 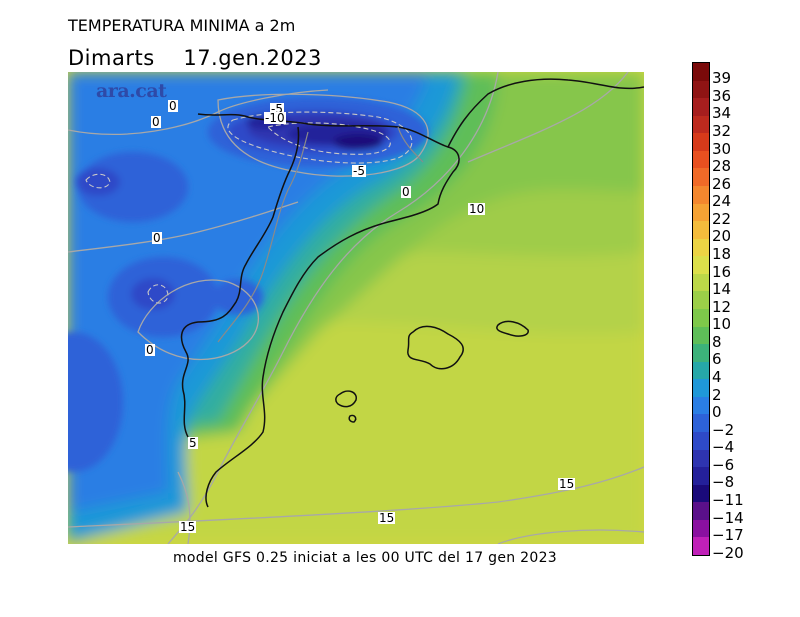 What do you see at coordinates (722, 324) in the screenshot?
I see `legend-label: 10` at bounding box center [722, 324].